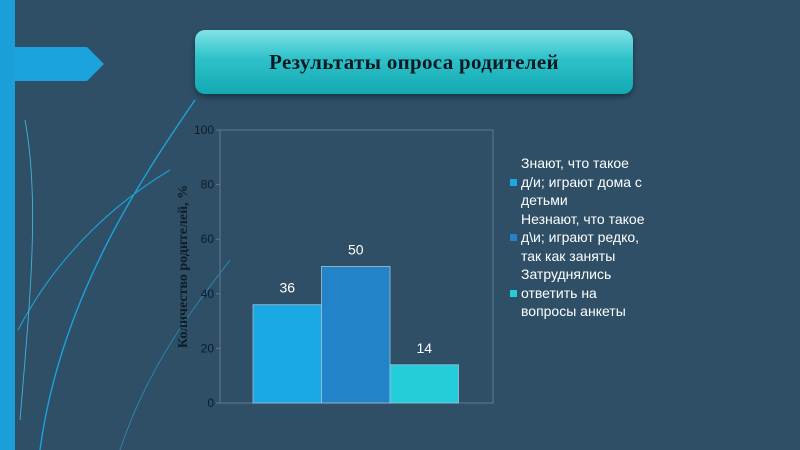 The image size is (800, 450). What do you see at coordinates (59, 64) in the screenshot?
I see `arrow-banner` at bounding box center [59, 64].